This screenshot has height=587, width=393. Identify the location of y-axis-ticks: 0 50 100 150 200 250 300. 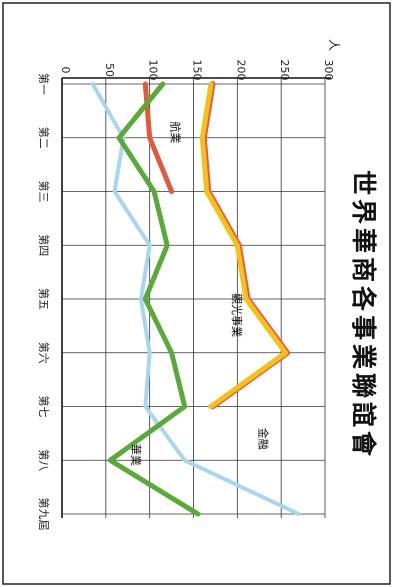
(197, 70).